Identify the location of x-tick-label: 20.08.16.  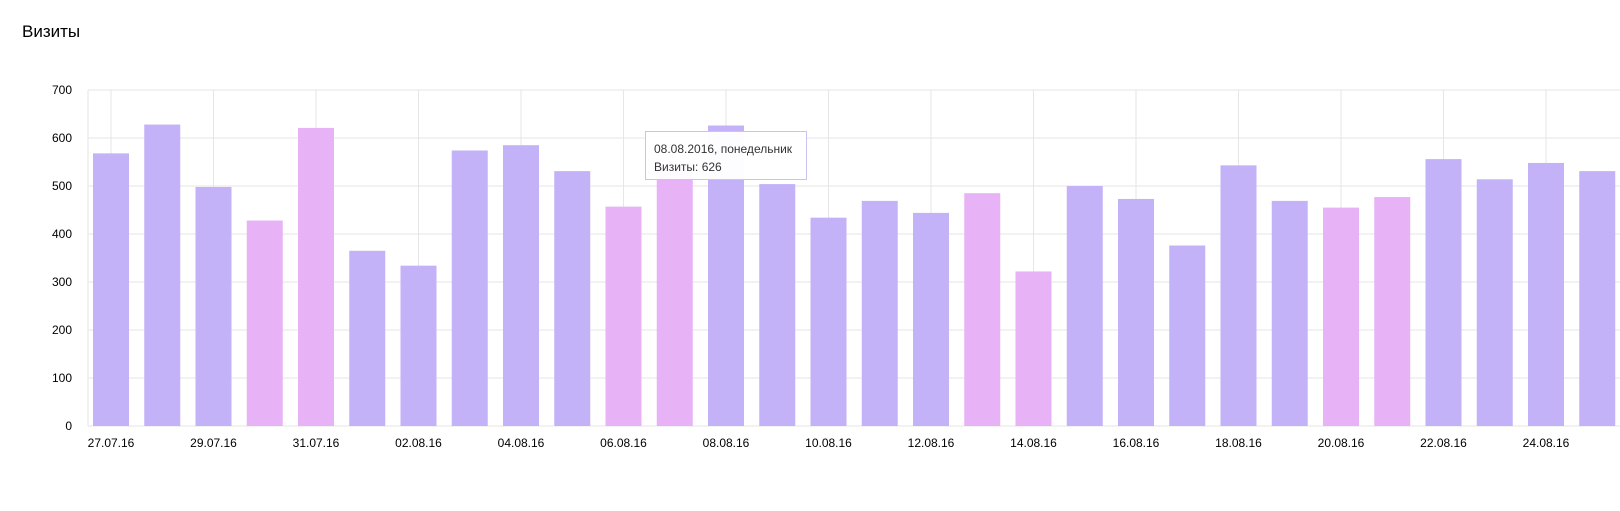
(1341, 443).